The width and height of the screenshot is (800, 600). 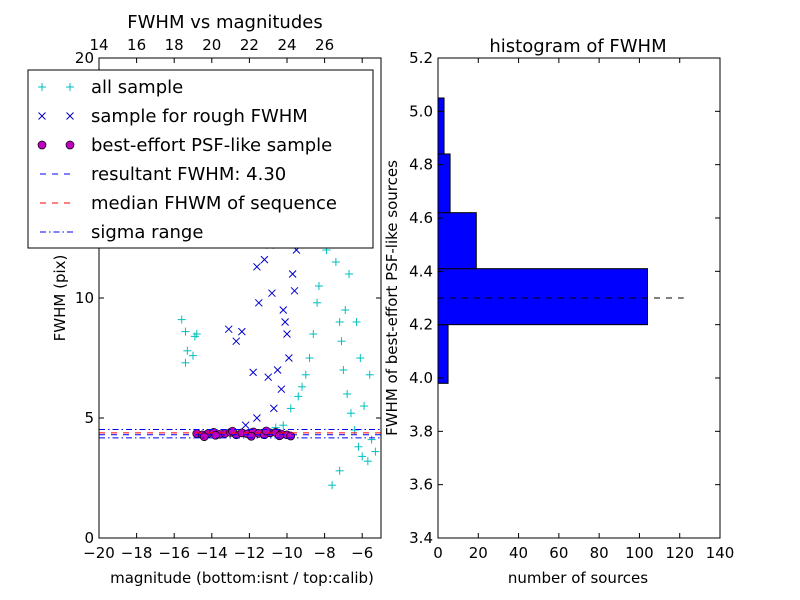 What do you see at coordinates (174, 45) in the screenshot?
I see `top-tick-label-2: 18` at bounding box center [174, 45].